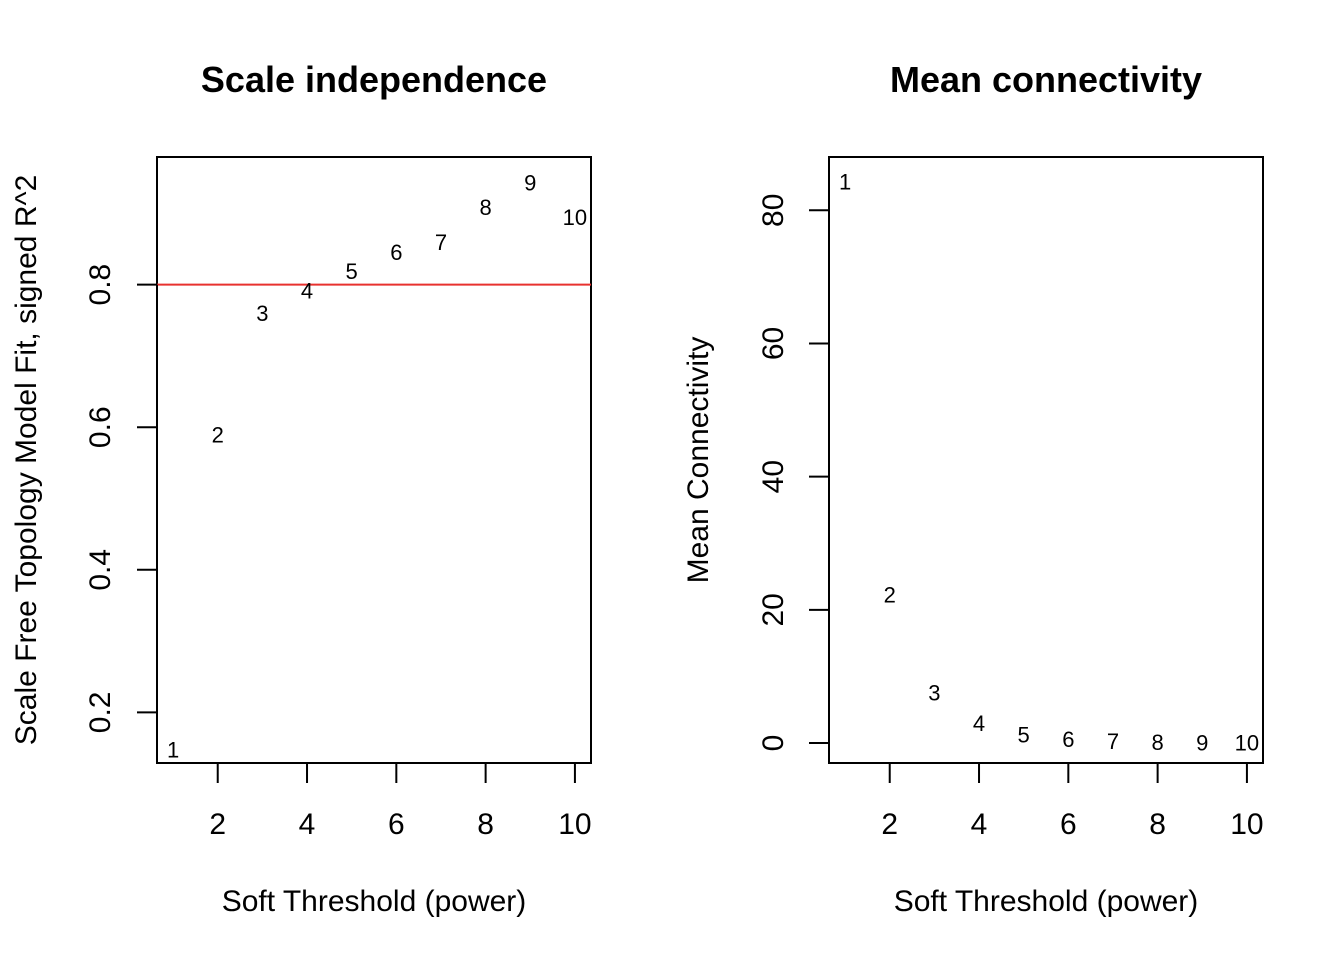 The image size is (1344, 960). Describe the element at coordinates (773, 343) in the screenshot. I see `y-tick-label: 60` at that location.